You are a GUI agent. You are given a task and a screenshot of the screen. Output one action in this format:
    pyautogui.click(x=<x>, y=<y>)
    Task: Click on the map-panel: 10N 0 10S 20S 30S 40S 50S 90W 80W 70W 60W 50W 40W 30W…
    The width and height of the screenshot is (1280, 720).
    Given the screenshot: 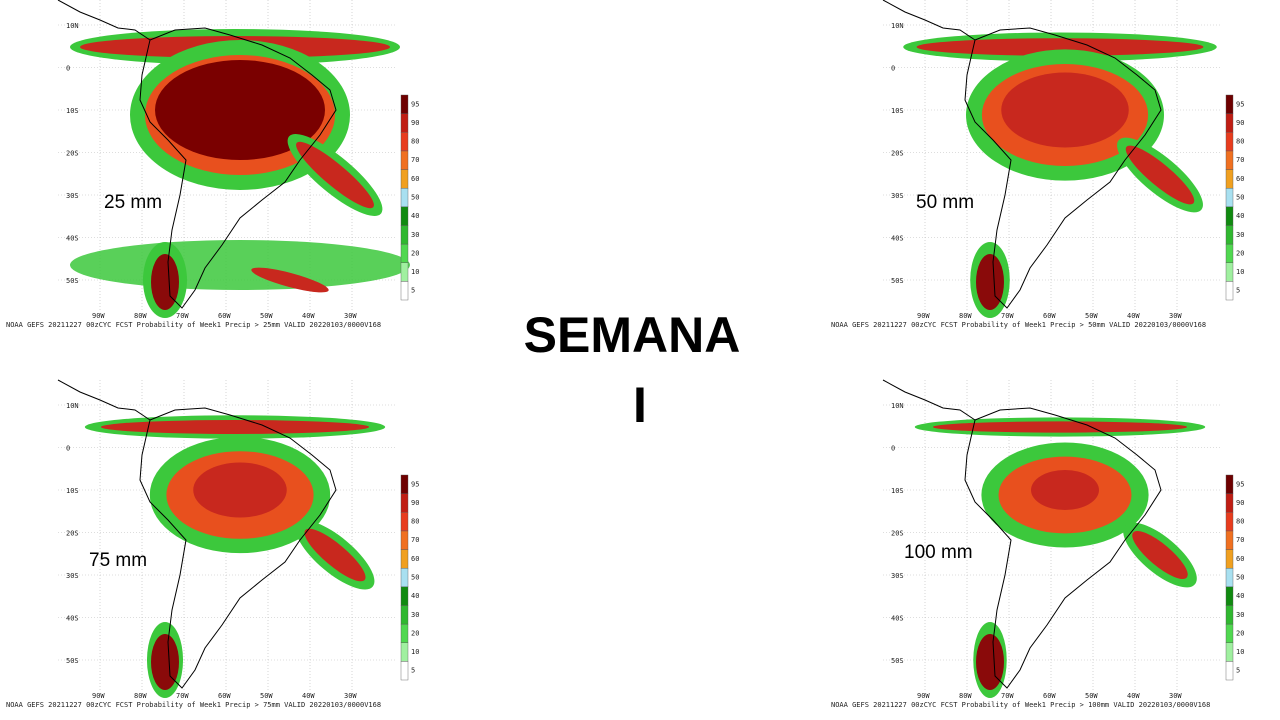 What is the action you would take?
    pyautogui.click(x=212, y=544)
    